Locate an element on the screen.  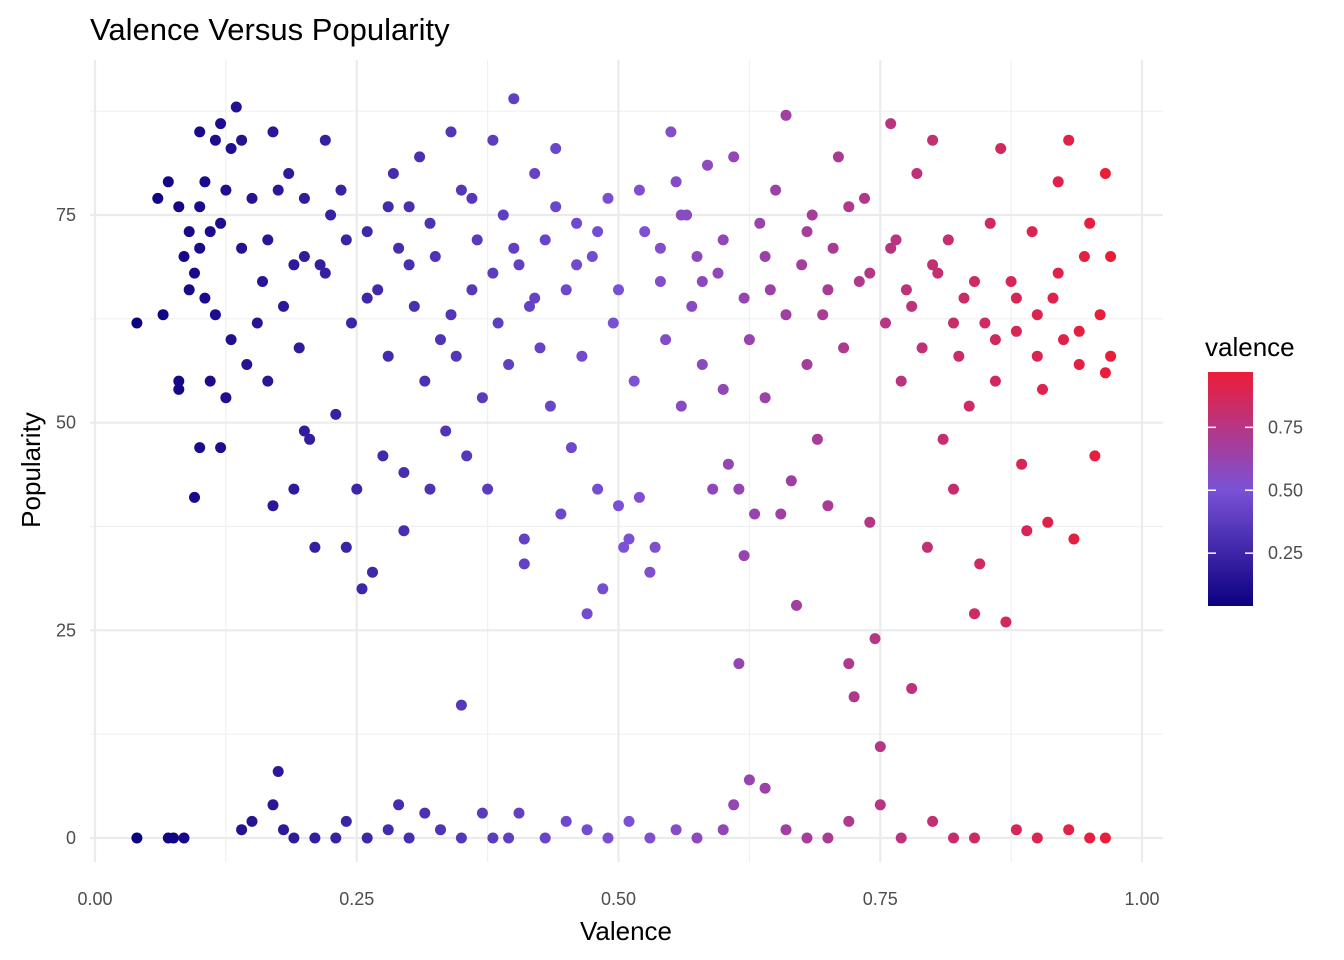
x-tick-label: 0.50 is located at coordinates (618, 899).